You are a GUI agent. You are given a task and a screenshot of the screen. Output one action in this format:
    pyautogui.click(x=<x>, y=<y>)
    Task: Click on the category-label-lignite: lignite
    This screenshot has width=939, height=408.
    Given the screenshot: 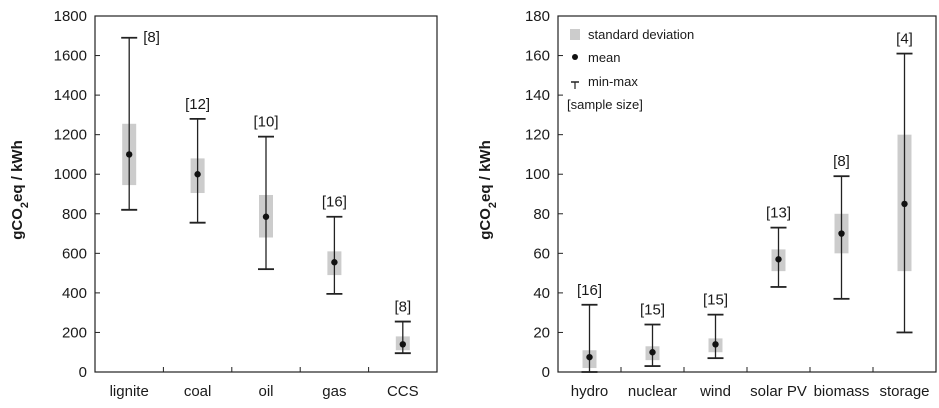 What is the action you would take?
    pyautogui.click(x=129, y=391)
    